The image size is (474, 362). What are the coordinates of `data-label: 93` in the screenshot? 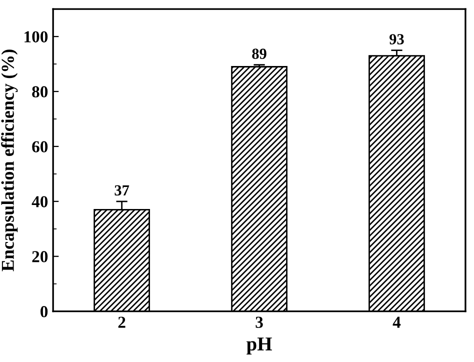 It's located at (397, 39).